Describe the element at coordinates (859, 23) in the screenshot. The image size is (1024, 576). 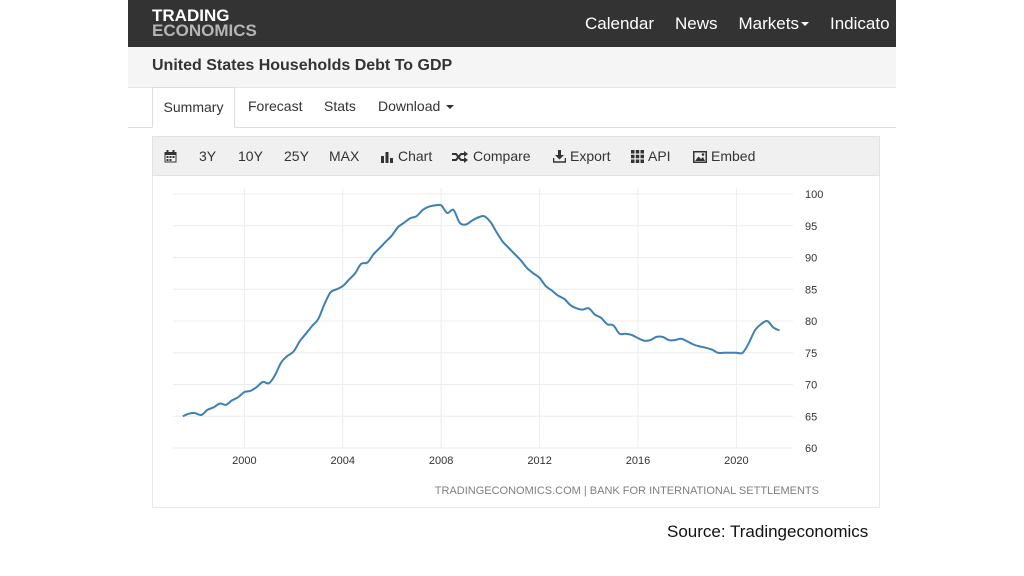
I see `nav-indicators: Indicato` at that location.